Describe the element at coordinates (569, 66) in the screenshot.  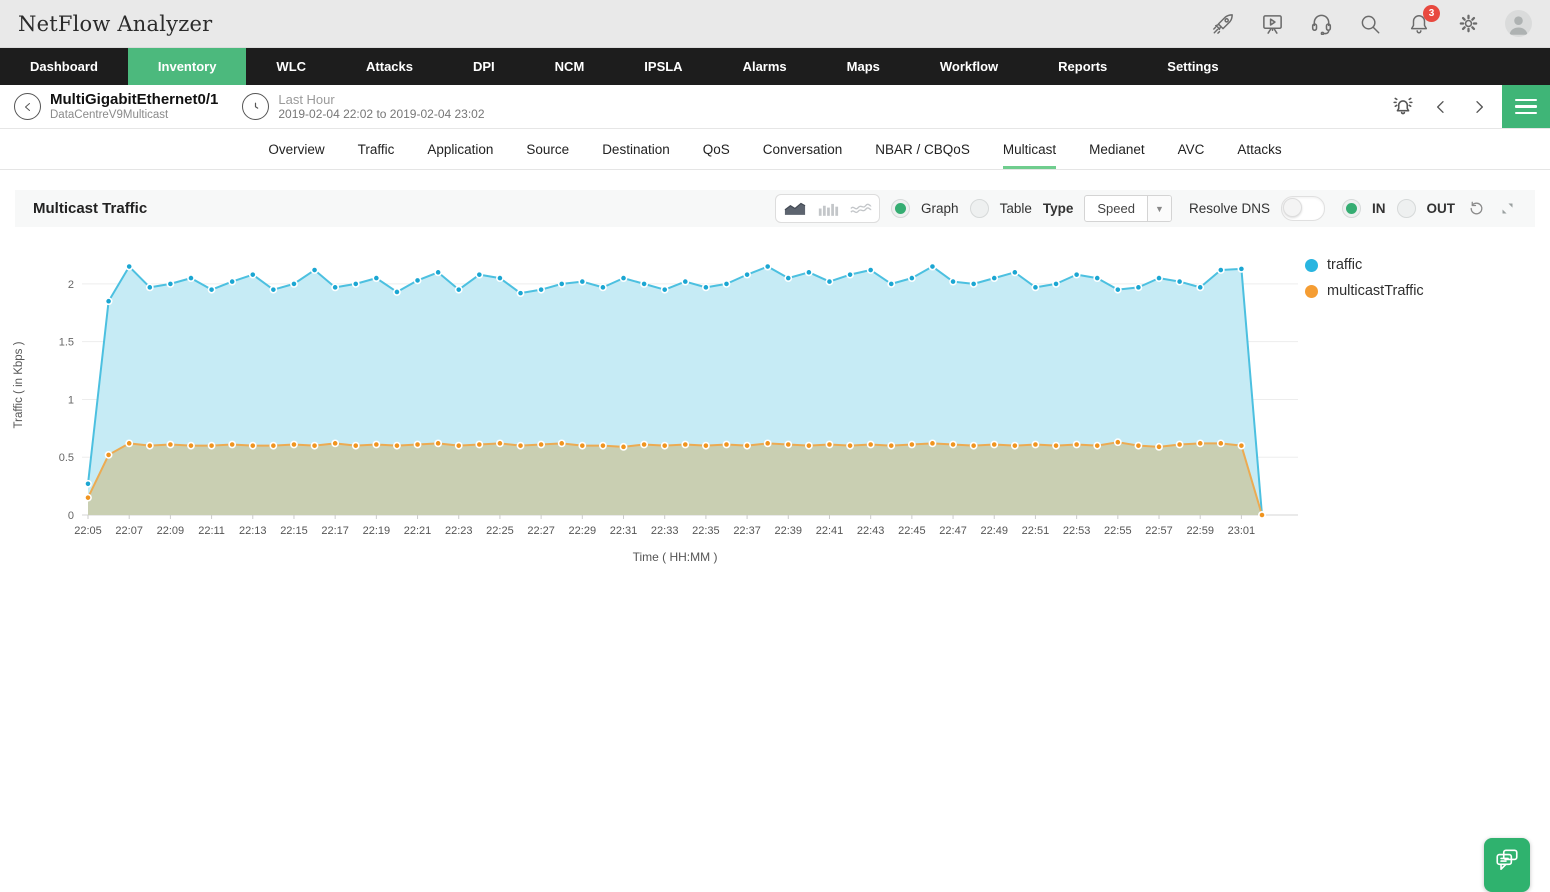
I see `nav-item-ncm: NCM` at that location.